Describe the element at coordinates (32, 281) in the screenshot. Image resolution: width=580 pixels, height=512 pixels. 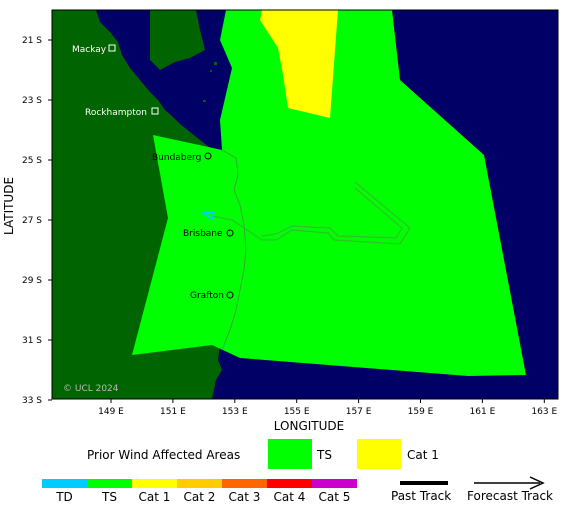
I see `y-tick-label: 29 S` at that location.